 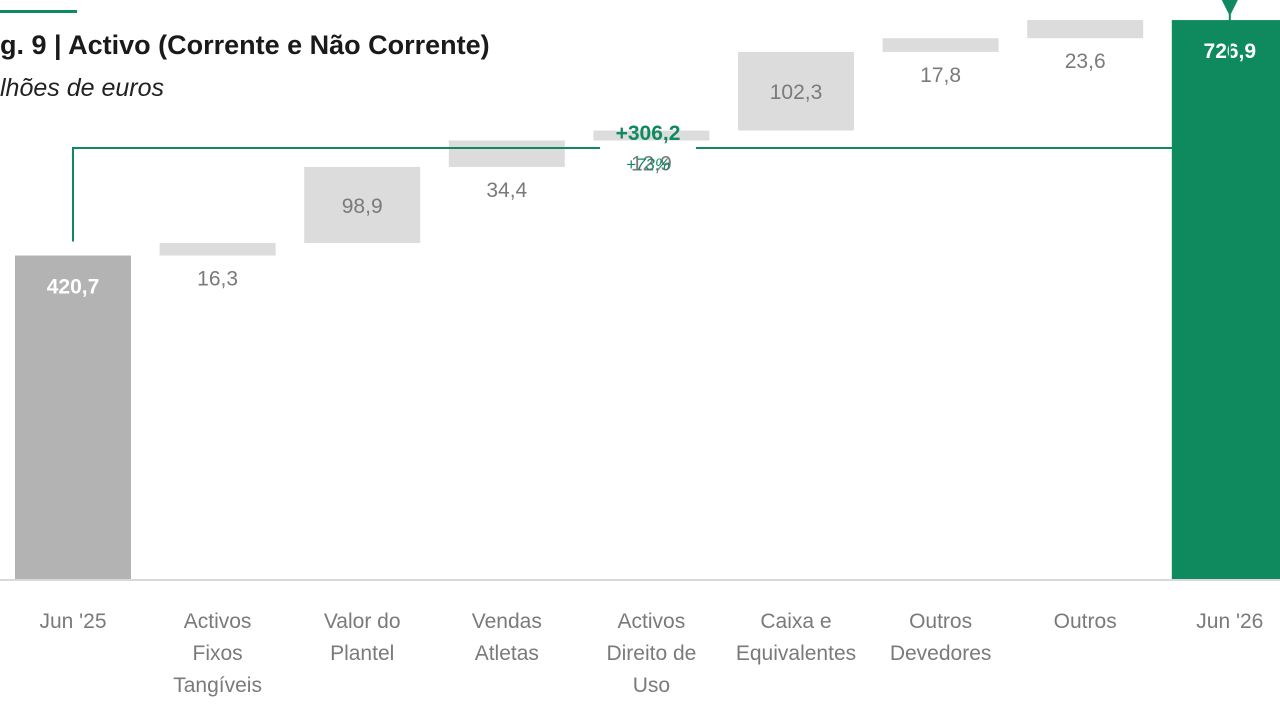 What do you see at coordinates (506, 190) in the screenshot?
I see `data-label-4: 34,4` at bounding box center [506, 190].